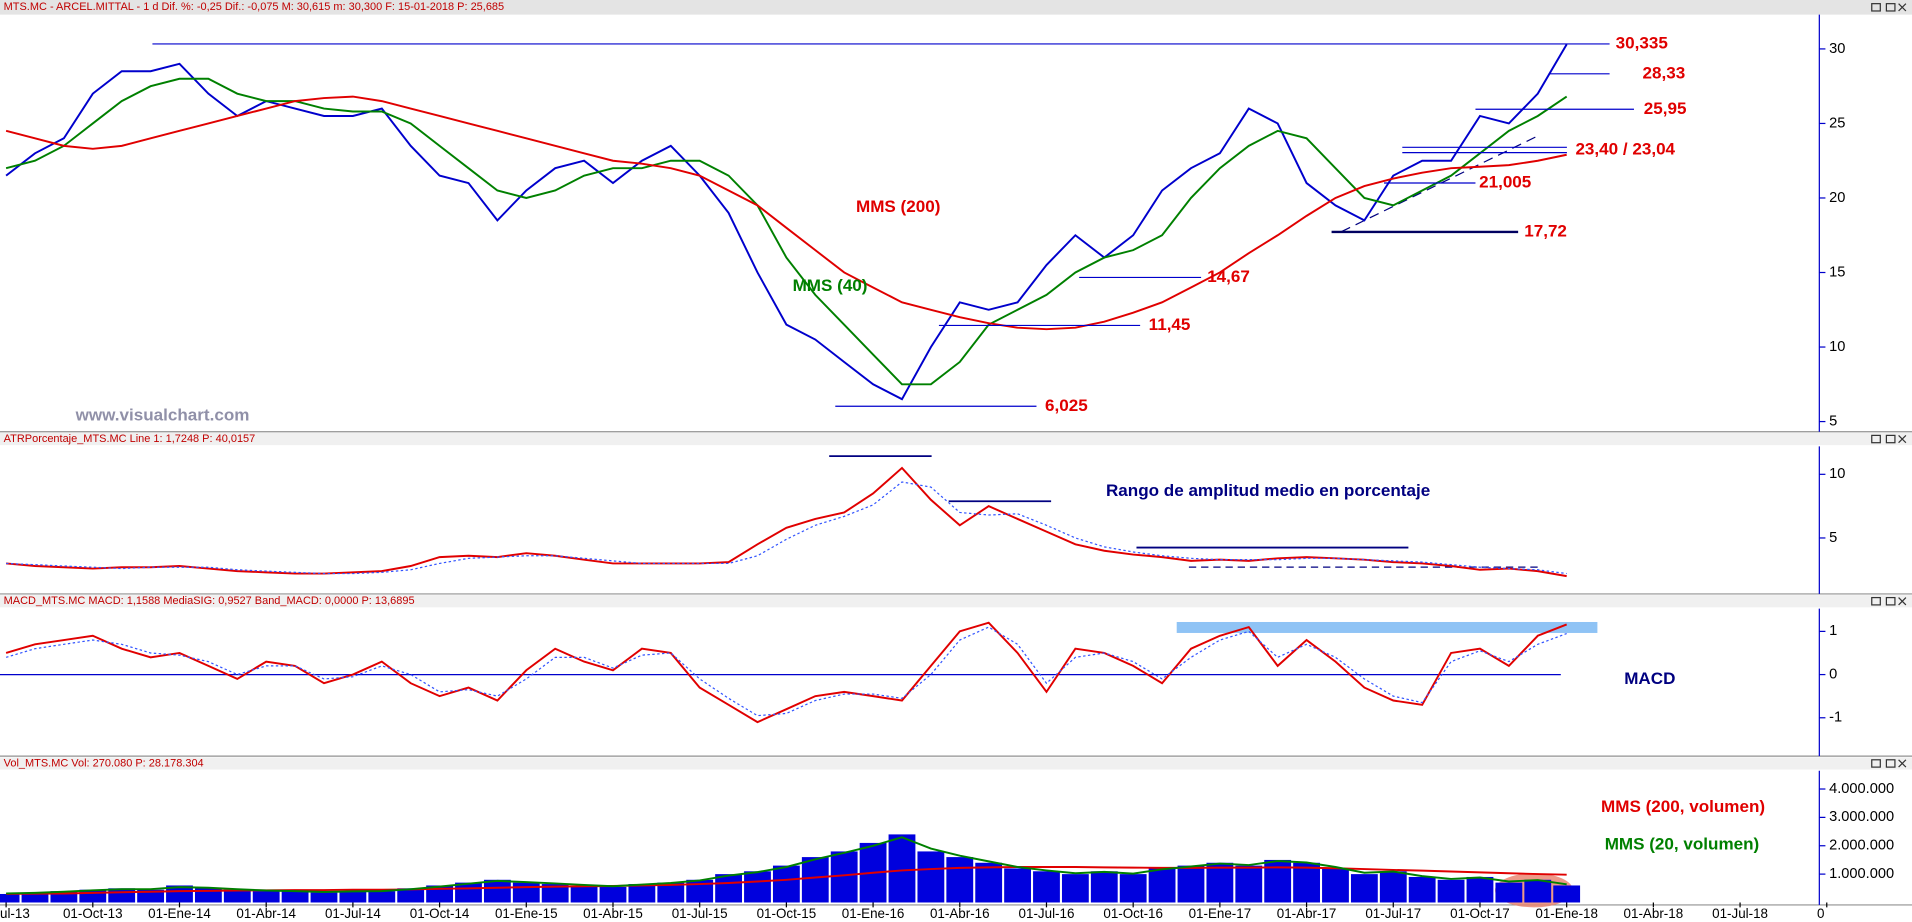 This screenshot has height=922, width=1912. I want to click on annotation: MMS (200), so click(898, 206).